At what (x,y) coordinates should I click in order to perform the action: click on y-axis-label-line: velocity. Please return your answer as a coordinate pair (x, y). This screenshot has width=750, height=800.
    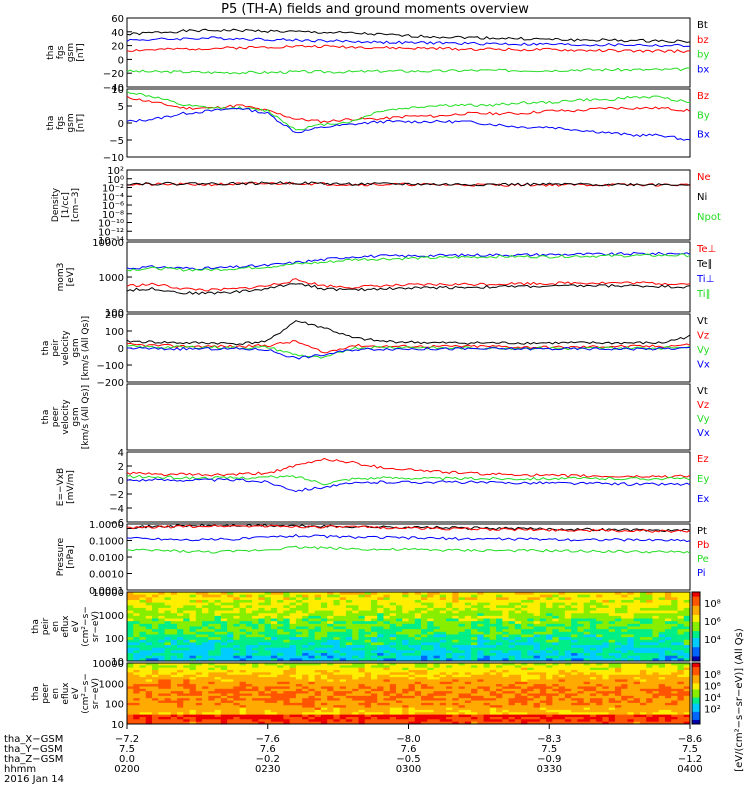
    Looking at the image, I should click on (66, 417).